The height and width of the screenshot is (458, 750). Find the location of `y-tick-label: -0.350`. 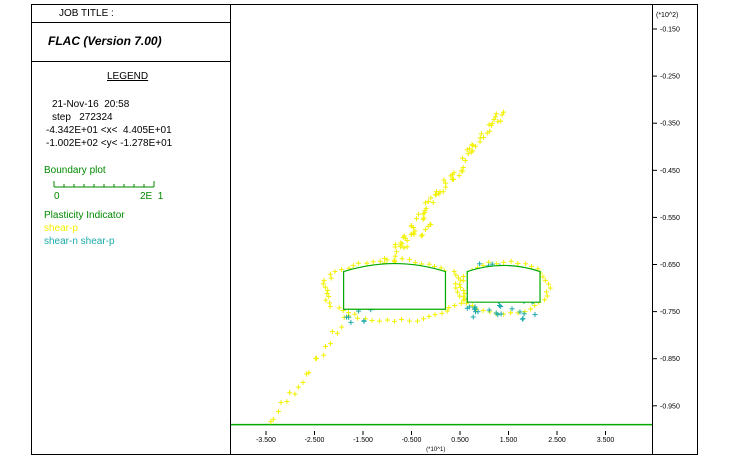

y-tick-label: -0.350 is located at coordinates (670, 124).